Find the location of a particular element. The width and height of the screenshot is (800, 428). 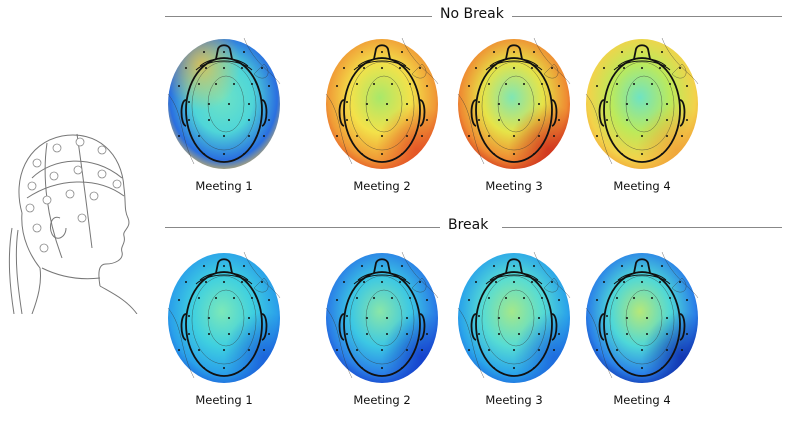

eeg-cap-illustration is located at coordinates (73, 223).